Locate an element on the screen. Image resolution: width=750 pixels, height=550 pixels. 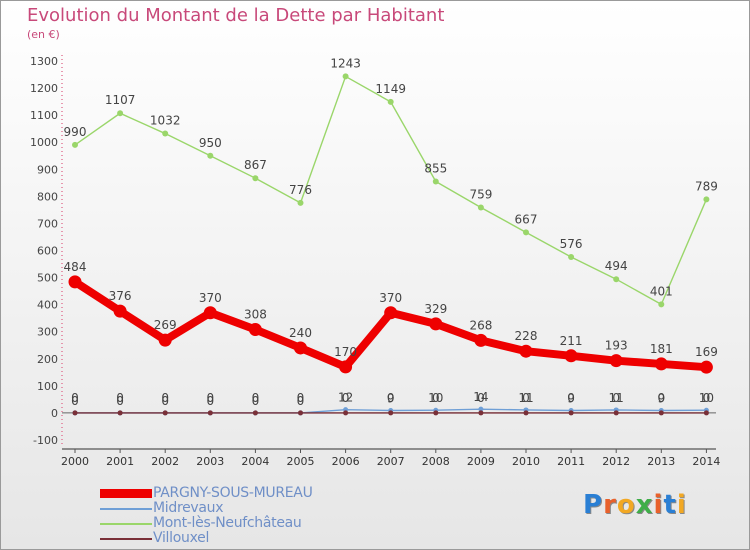
proxiti-logo: Proxiti is located at coordinates (635, 505).